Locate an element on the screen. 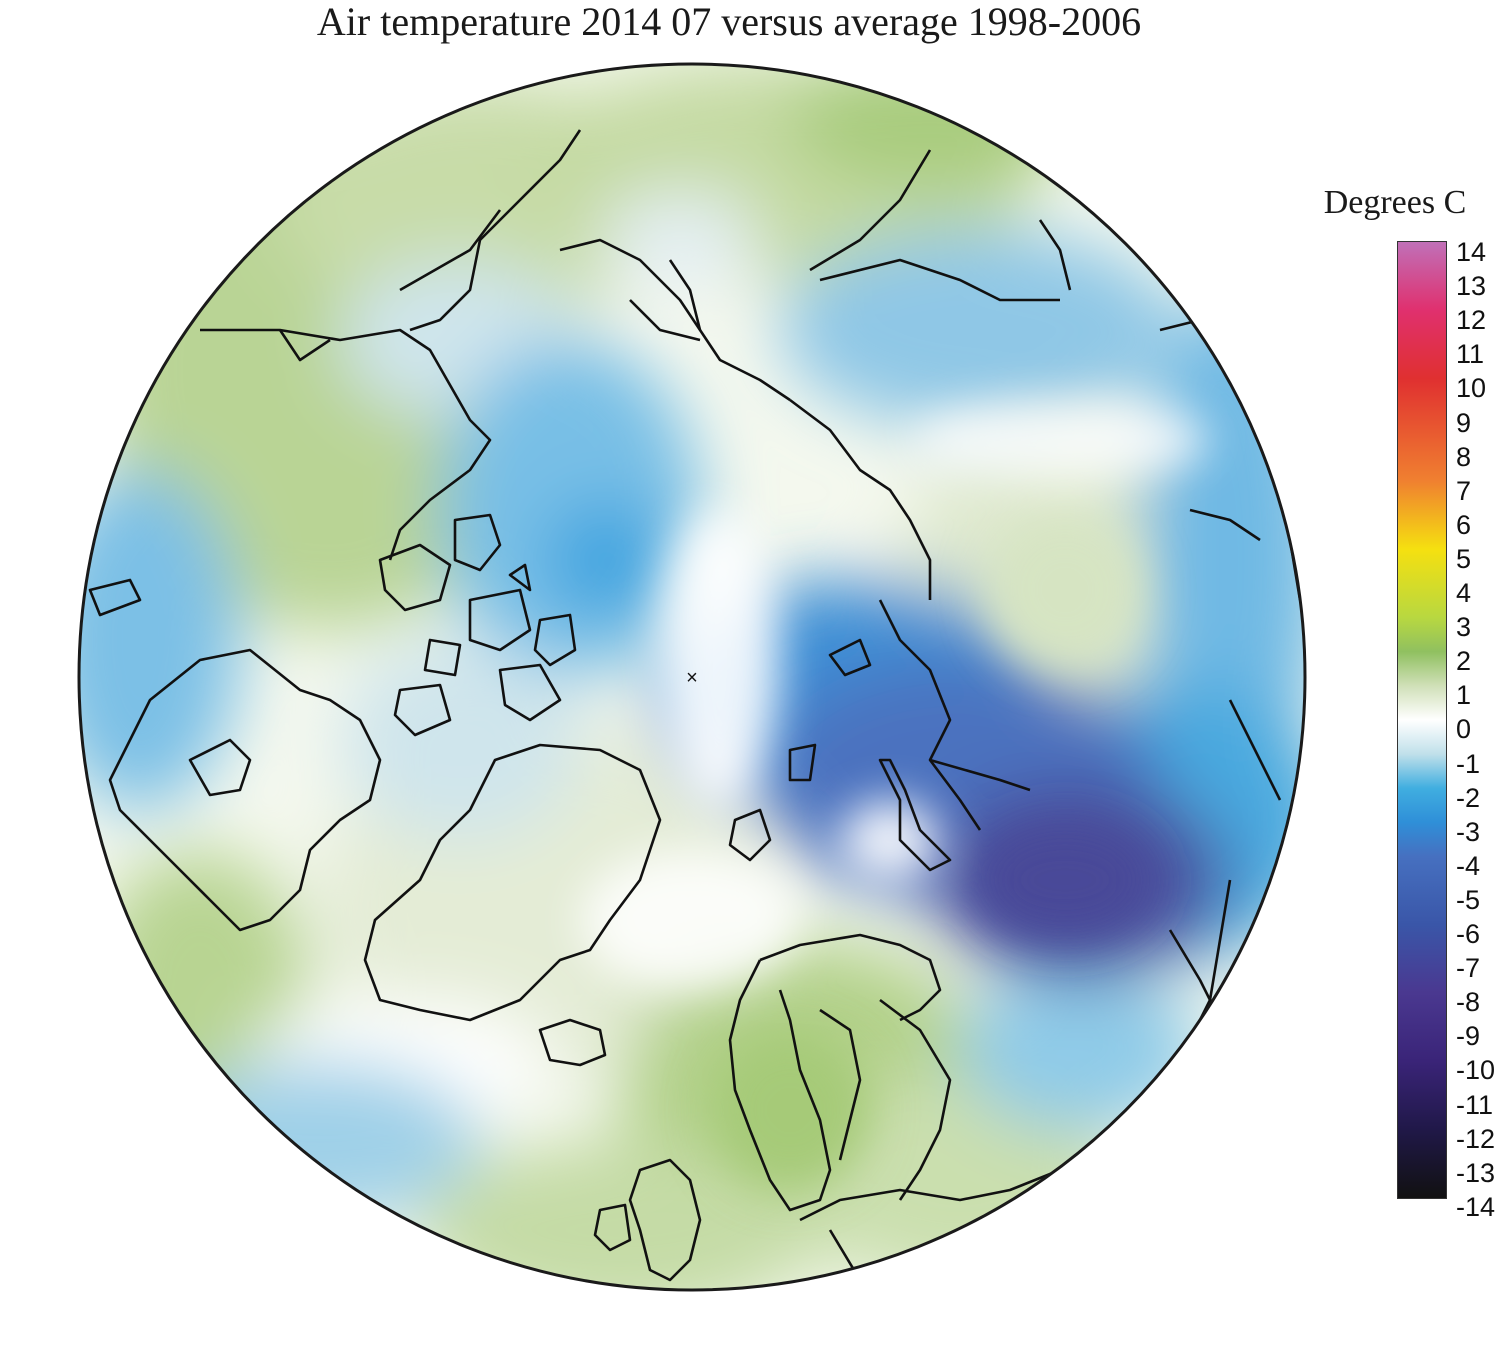  colorbar-tick-label: 0 is located at coordinates (1464, 729).